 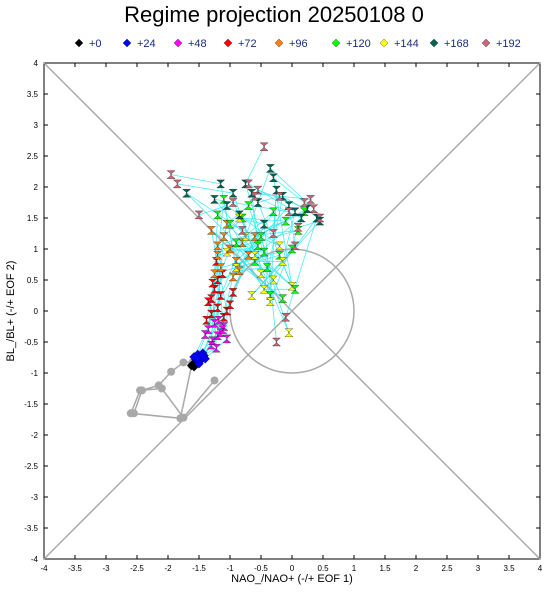 What do you see at coordinates (323, 568) in the screenshot?
I see `x-tick-label: 0.5` at bounding box center [323, 568].